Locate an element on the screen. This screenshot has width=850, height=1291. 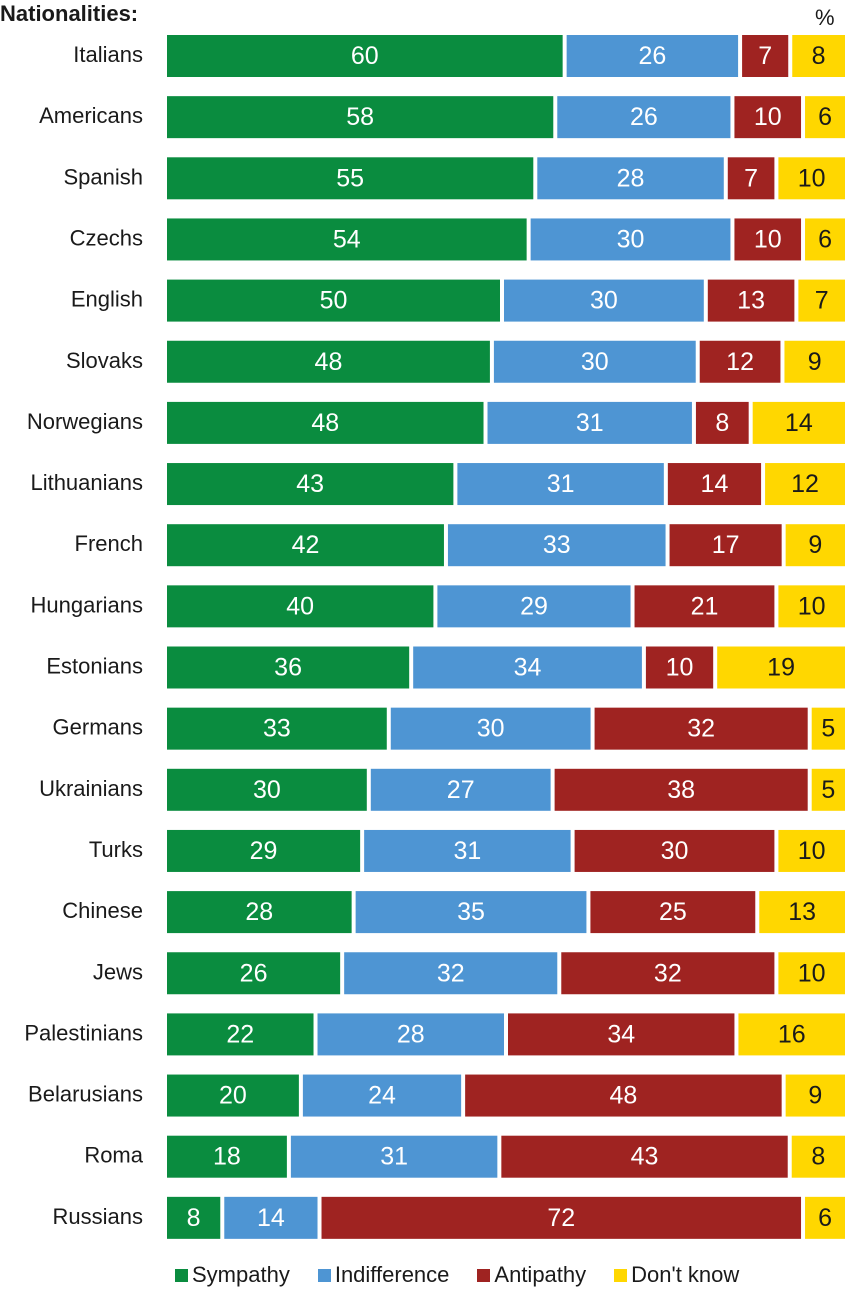
value-label-norwegians-antipathy: 8 is located at coordinates (722, 423).